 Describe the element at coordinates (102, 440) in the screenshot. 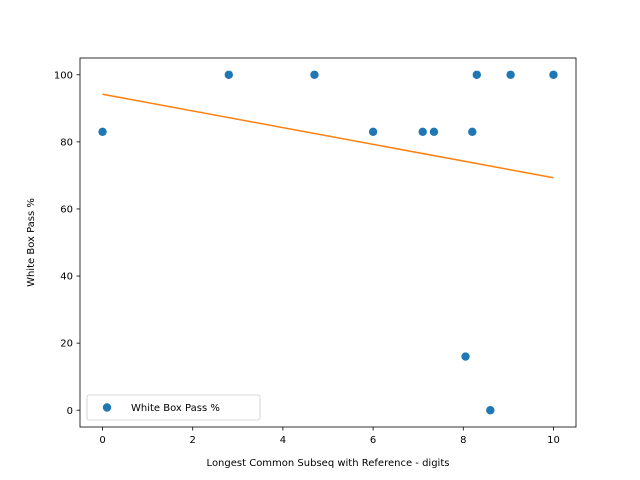

I see `x-tick-label: 0` at that location.